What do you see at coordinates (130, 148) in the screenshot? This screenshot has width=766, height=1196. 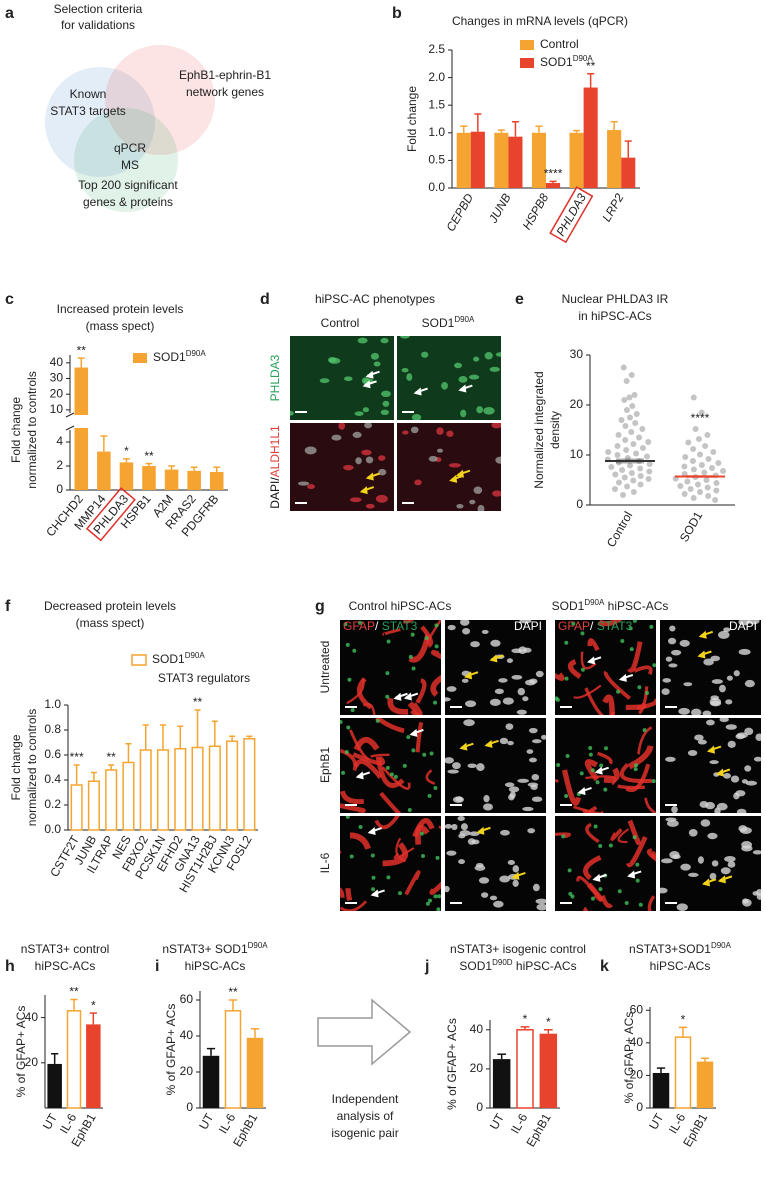 I see `venn-center: qPCR` at bounding box center [130, 148].